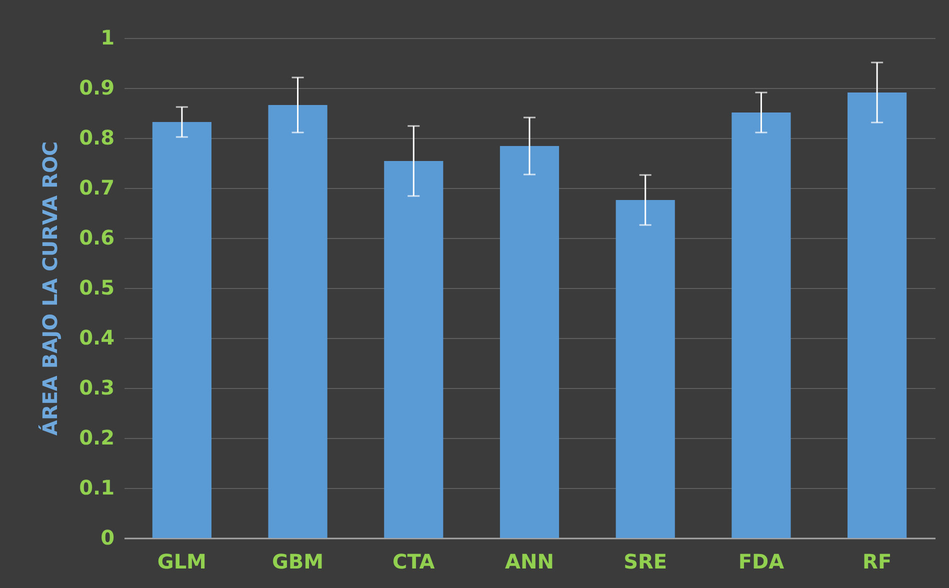 The image size is (949, 588). Describe the element at coordinates (107, 538) in the screenshot. I see `y-tick-label: 0` at that location.